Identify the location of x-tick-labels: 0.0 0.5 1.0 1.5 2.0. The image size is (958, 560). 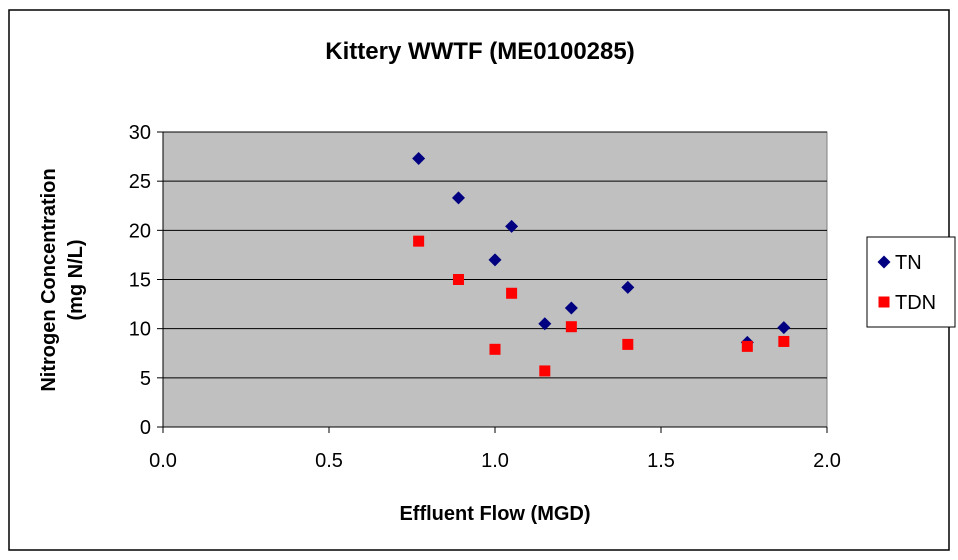
(495, 449).